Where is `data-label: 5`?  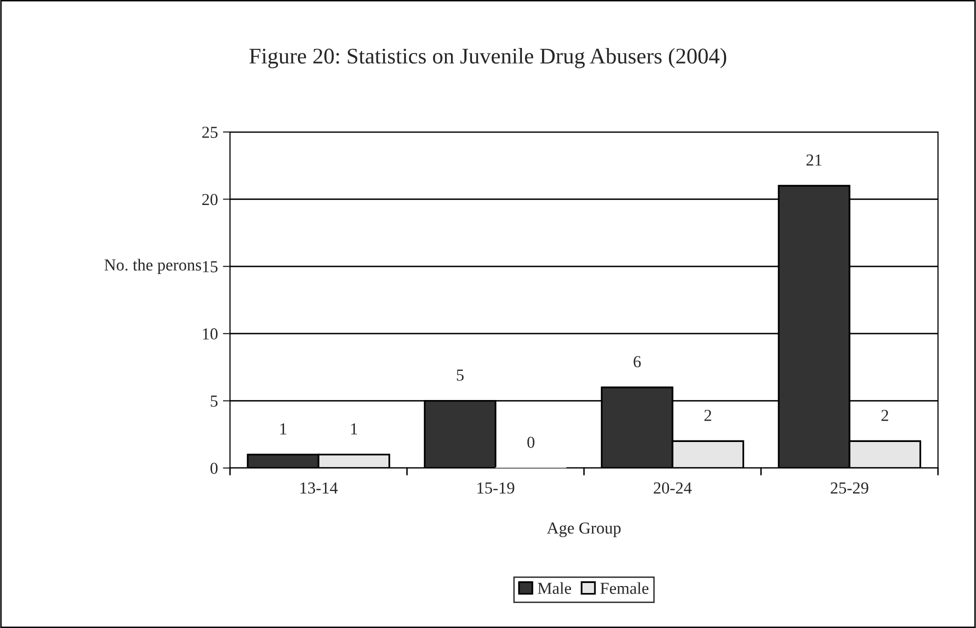 data-label: 5 is located at coordinates (460, 375).